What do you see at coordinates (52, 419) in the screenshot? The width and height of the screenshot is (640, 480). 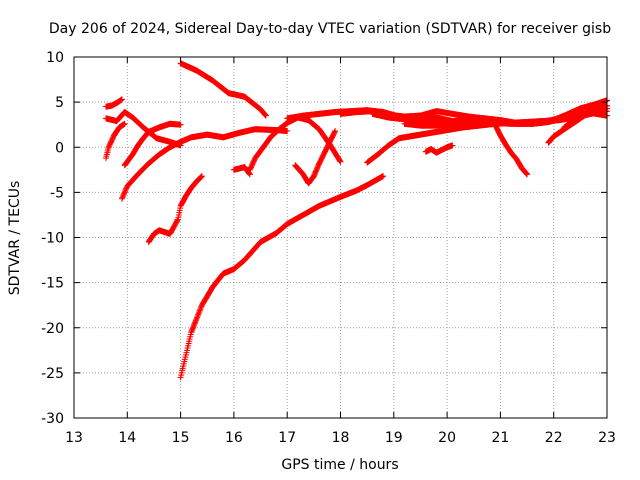 I see `y-tick-label: -30` at bounding box center [52, 419].